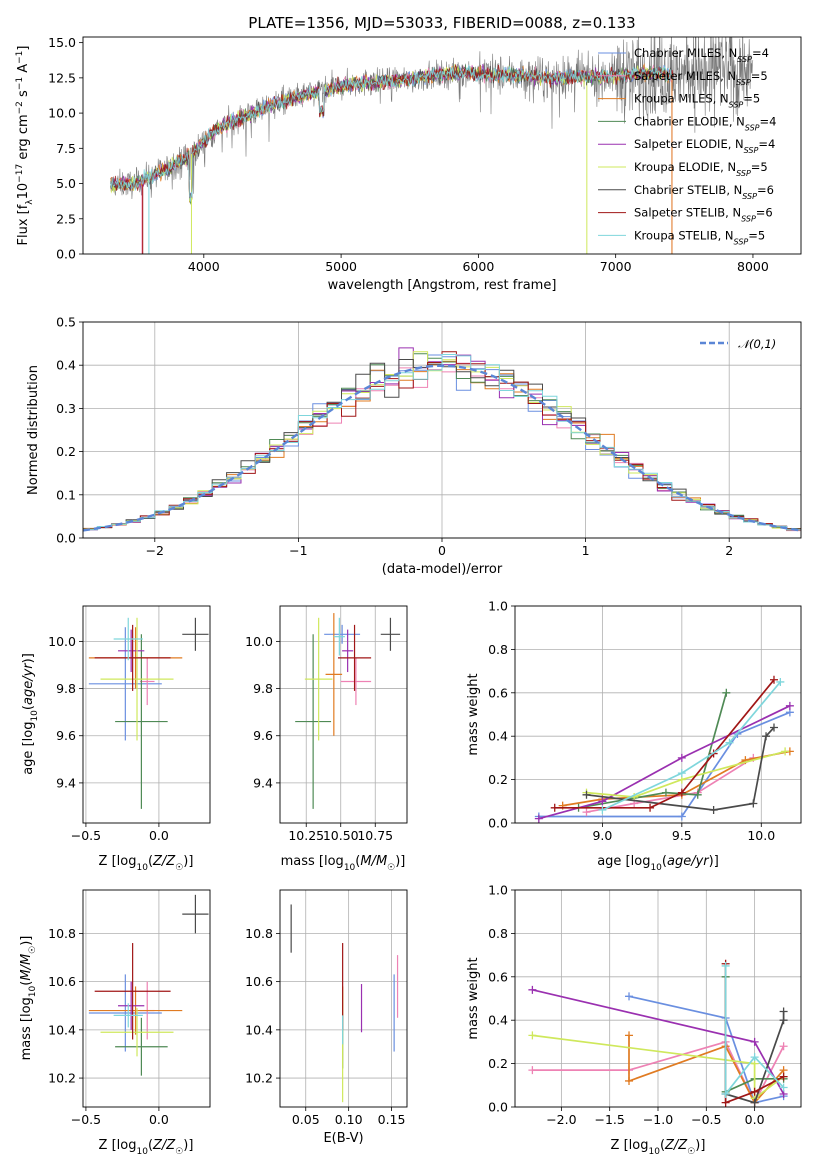 This screenshot has width=819, height=1170. Describe the element at coordinates (66, 148) in the screenshot. I see `y-tick-label: 7.5` at that location.